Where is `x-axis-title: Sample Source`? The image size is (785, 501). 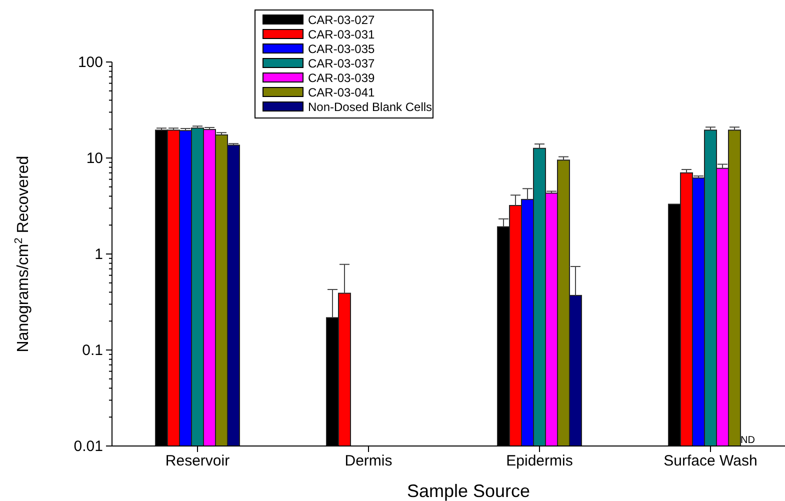
x-axis-title: Sample Source is located at coordinates (468, 491).